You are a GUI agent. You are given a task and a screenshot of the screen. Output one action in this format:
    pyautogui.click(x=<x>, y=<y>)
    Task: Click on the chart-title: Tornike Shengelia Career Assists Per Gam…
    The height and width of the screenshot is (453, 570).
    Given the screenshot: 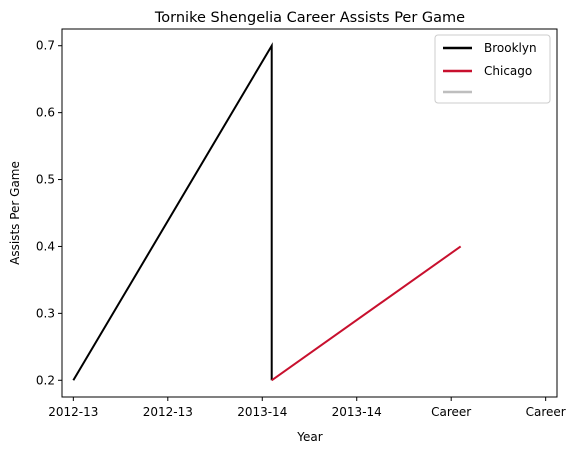 What is the action you would take?
    pyautogui.click(x=309, y=18)
    